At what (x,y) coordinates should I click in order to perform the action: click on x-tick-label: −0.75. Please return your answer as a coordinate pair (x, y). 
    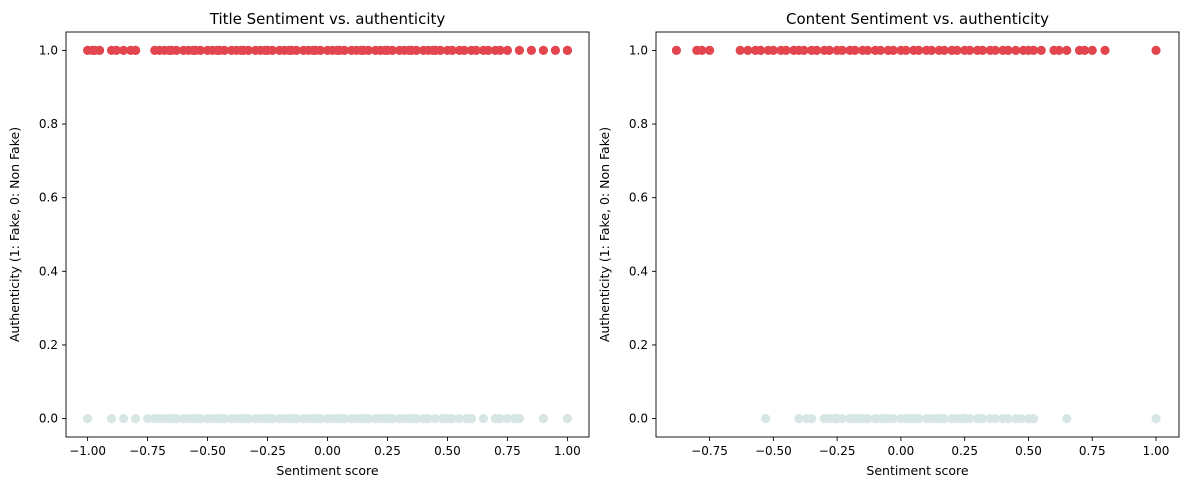
    Looking at the image, I should click on (709, 451).